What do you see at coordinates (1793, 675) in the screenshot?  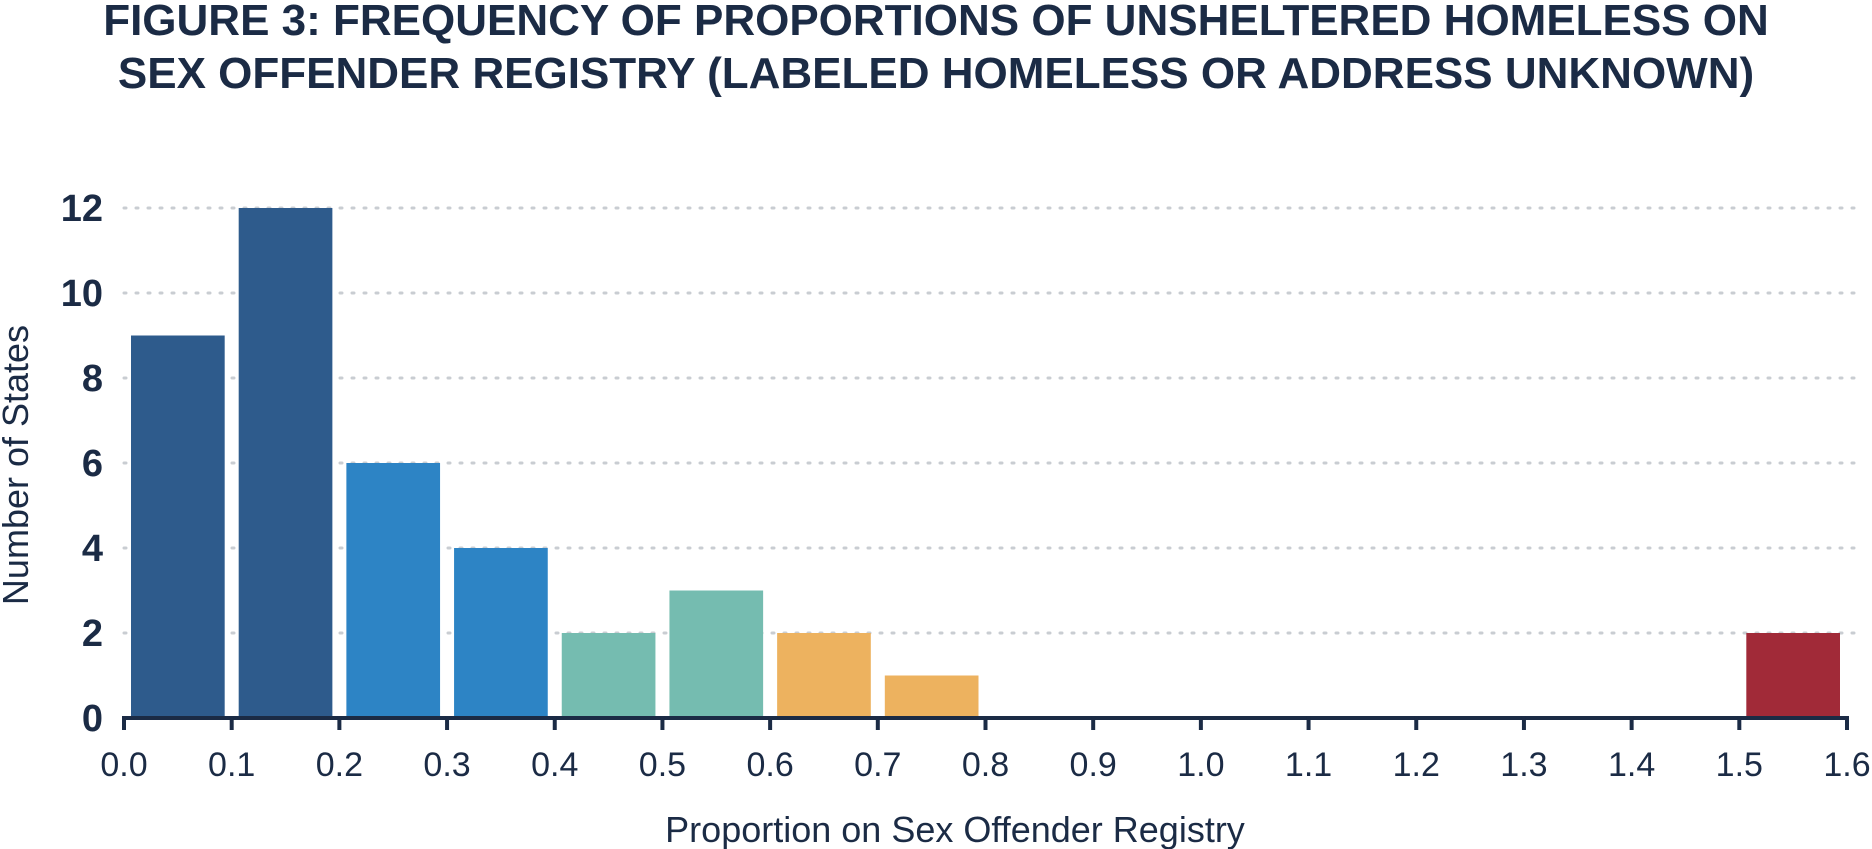 I see `bar-1.5-1.6` at bounding box center [1793, 675].